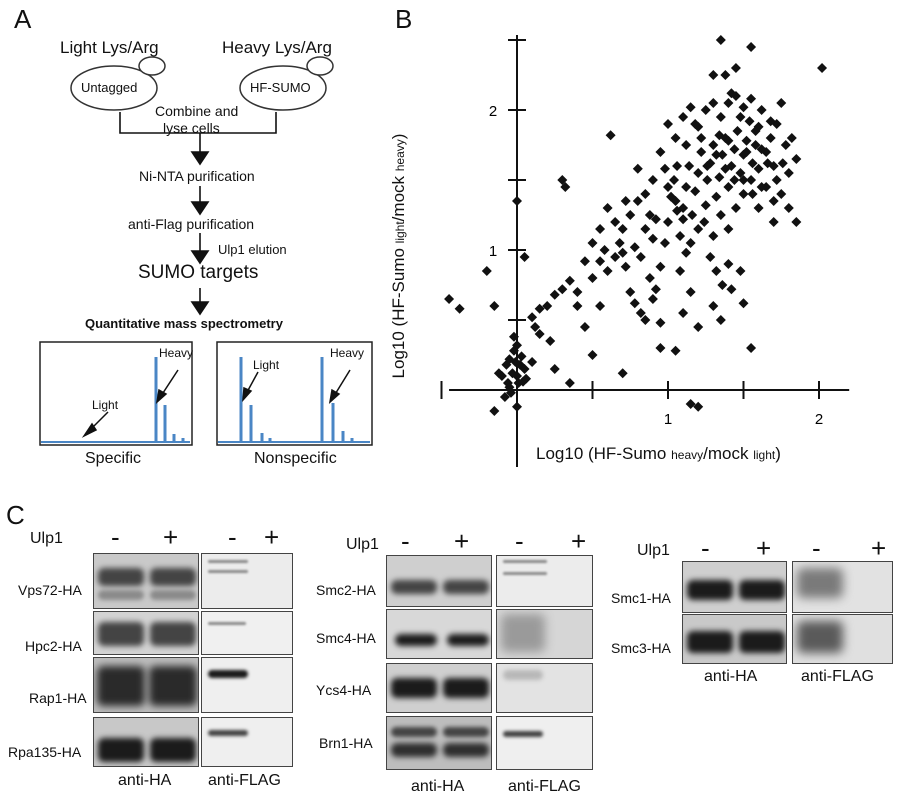 The height and width of the screenshot is (800, 899). What do you see at coordinates (247, 581) in the screenshot?
I see `blot-flag-vps72` at bounding box center [247, 581].